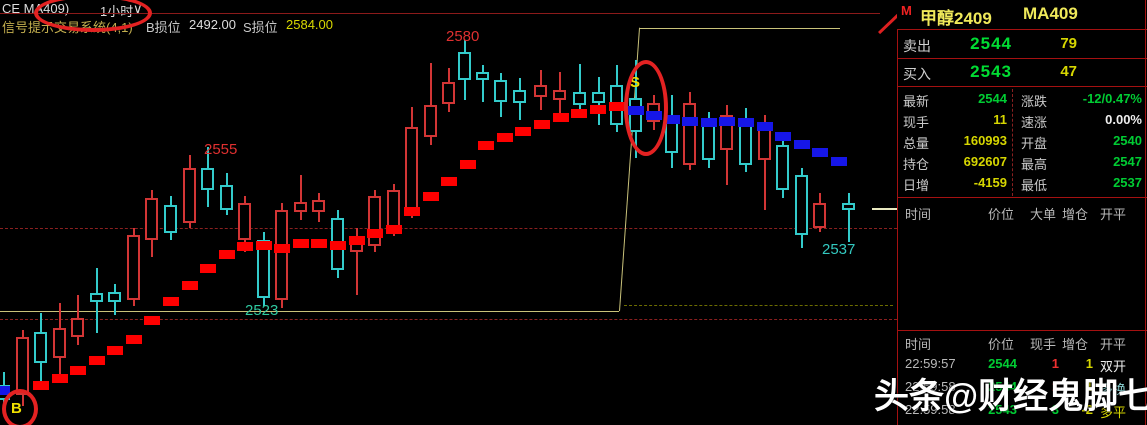  Describe the element at coordinates (1050, 13) in the screenshot. I see `instrument-code: MA409` at that location.